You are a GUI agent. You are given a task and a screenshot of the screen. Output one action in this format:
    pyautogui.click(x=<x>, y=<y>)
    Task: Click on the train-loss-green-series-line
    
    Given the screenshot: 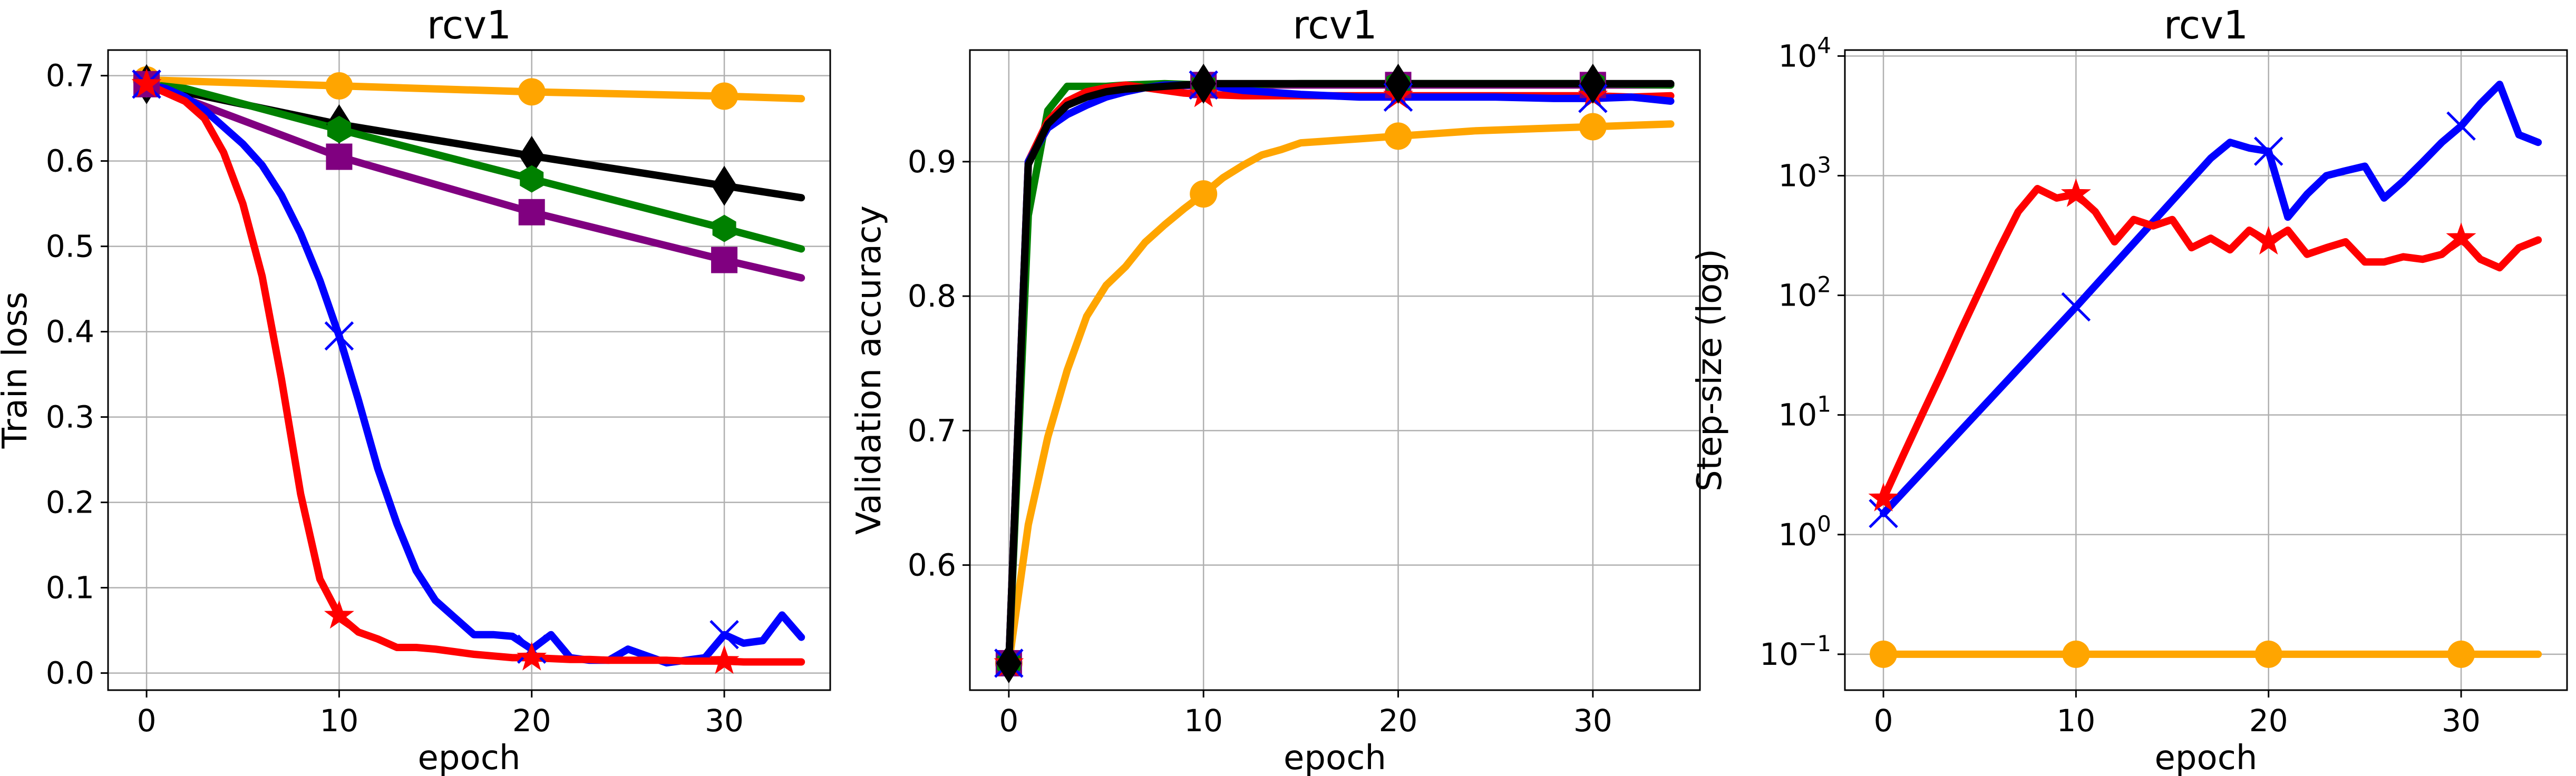 What is the action you would take?
    pyautogui.click(x=474, y=166)
    